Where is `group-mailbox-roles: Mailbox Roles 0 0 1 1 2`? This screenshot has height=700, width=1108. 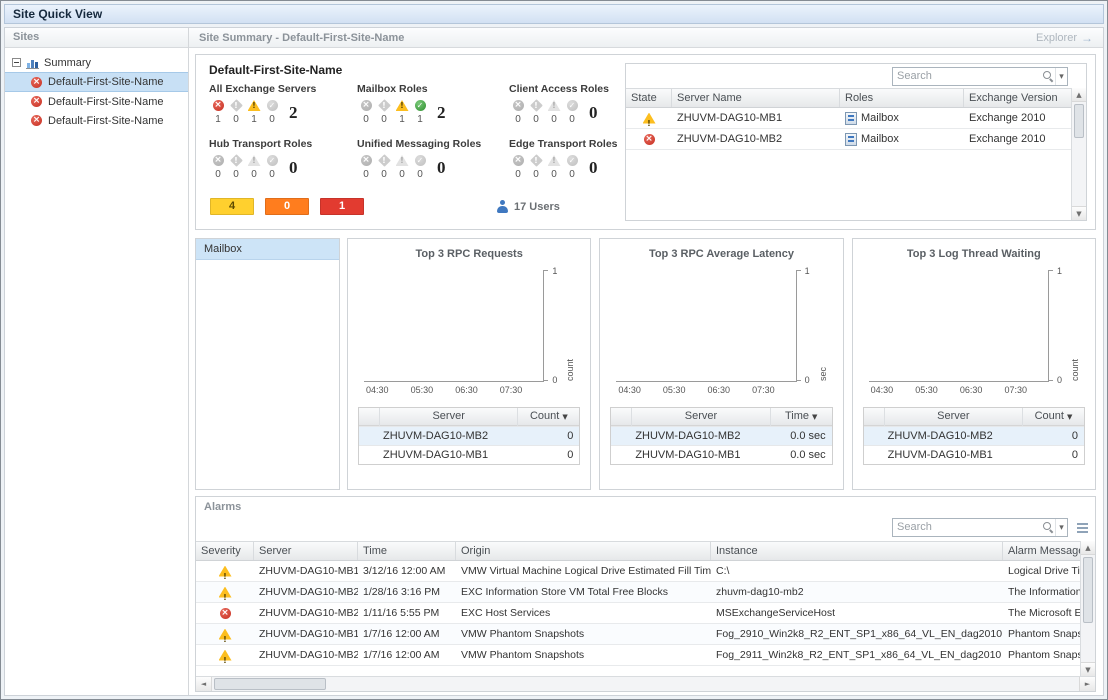 group-mailbox-roles: Mailbox Roles 0 0 1 1 2 is located at coordinates (433, 104).